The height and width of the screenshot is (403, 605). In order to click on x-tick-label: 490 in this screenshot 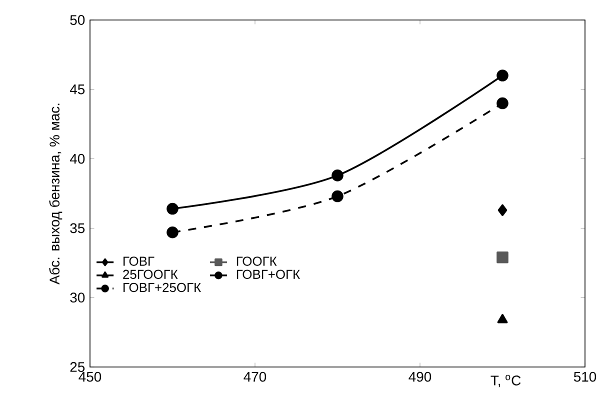, I will do `click(420, 377)`.